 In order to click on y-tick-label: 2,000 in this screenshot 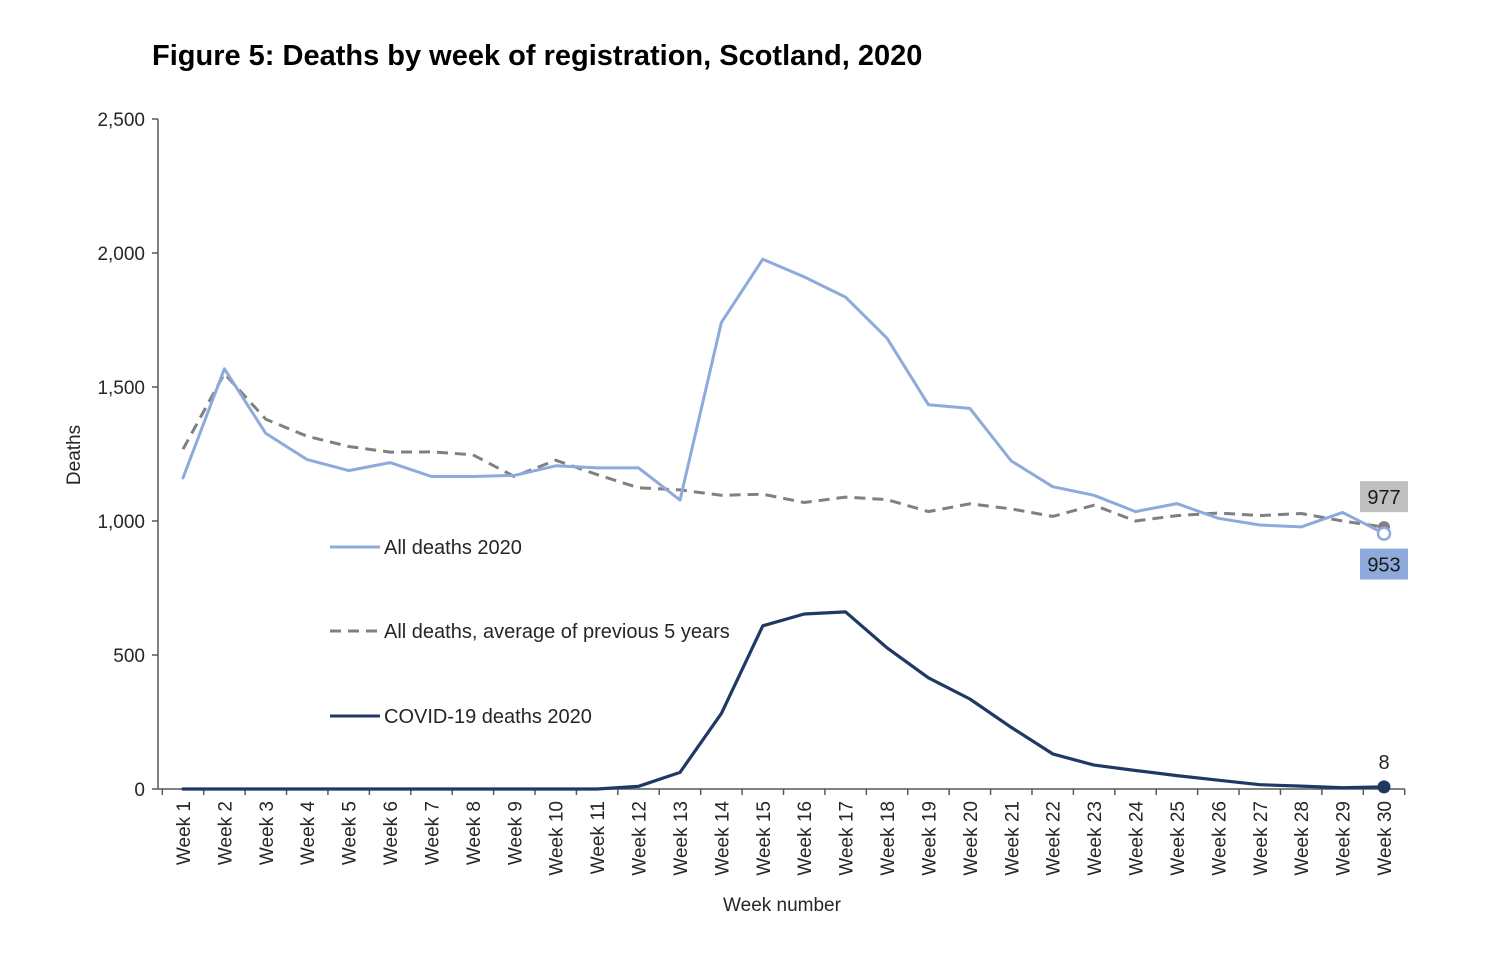, I will do `click(121, 254)`.